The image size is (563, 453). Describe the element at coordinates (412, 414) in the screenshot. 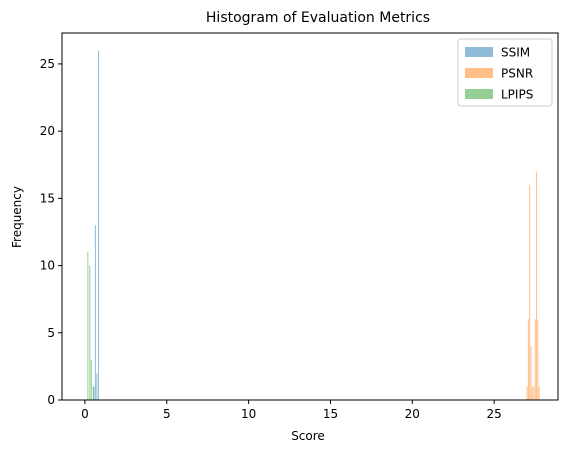

I see `x-tick-label: 20` at that location.